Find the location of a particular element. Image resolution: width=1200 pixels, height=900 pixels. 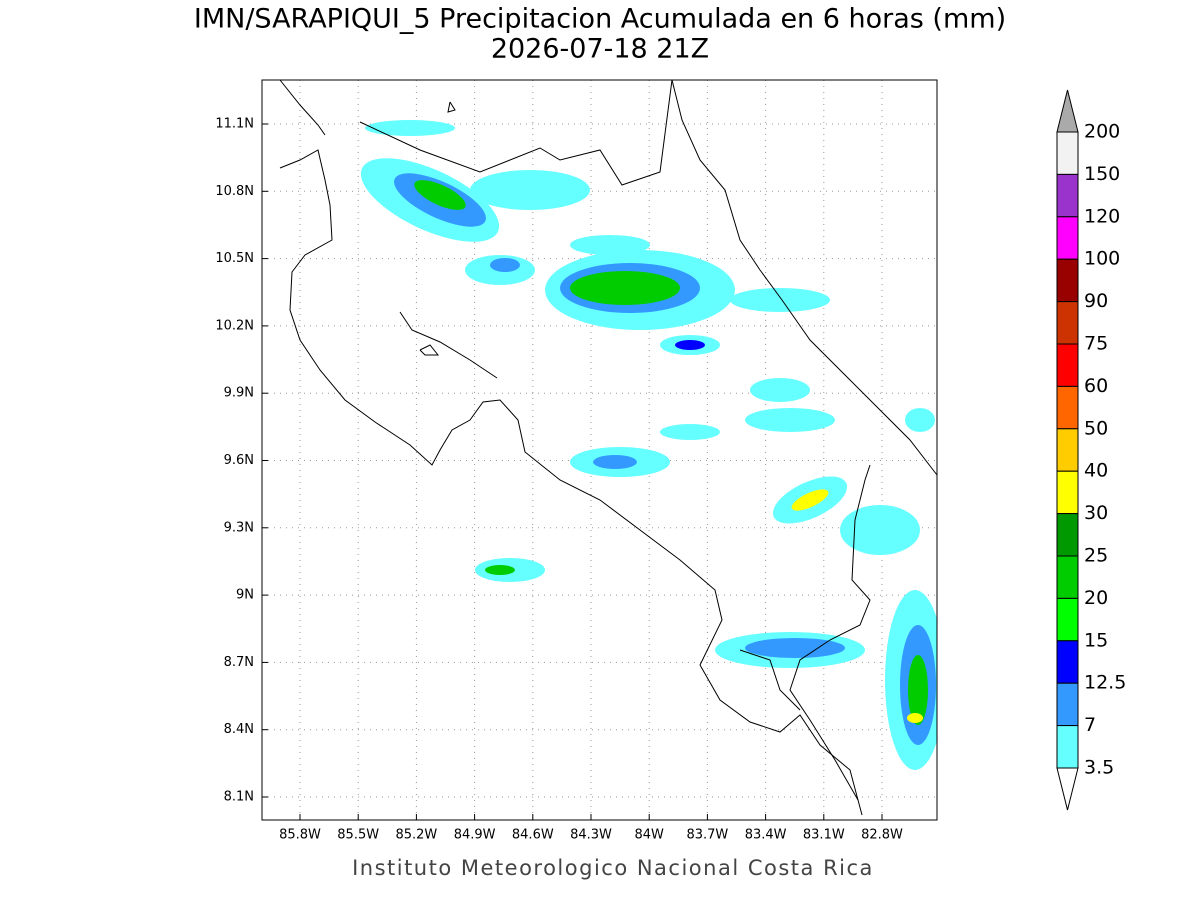

y-tick-label: 10.2N is located at coordinates (234, 325).